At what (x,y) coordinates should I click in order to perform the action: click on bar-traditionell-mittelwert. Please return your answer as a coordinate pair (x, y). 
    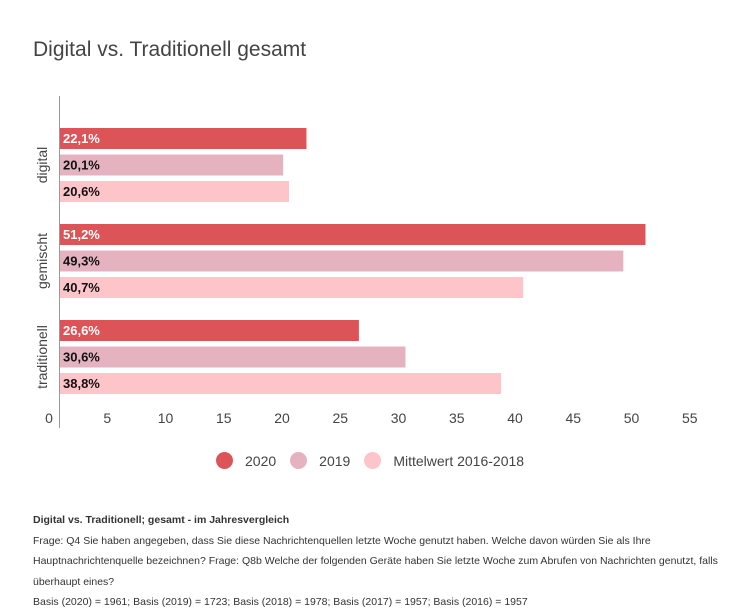
    Looking at the image, I should click on (281, 383).